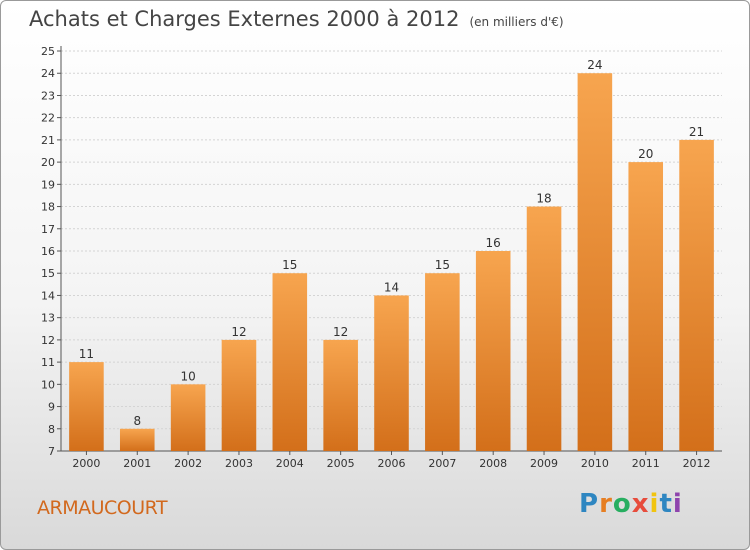  Describe the element at coordinates (392, 463) in the screenshot. I see `x-tick-label: 2006` at that location.